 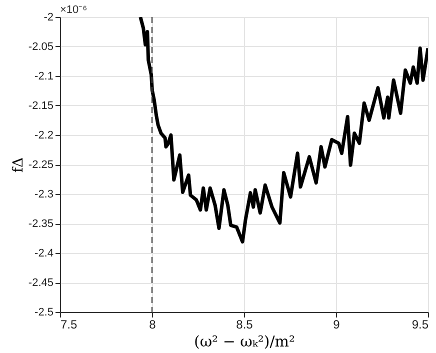 What do you see at coordinates (41, 283) in the screenshot?
I see `y-tick-label: -2.45` at bounding box center [41, 283].